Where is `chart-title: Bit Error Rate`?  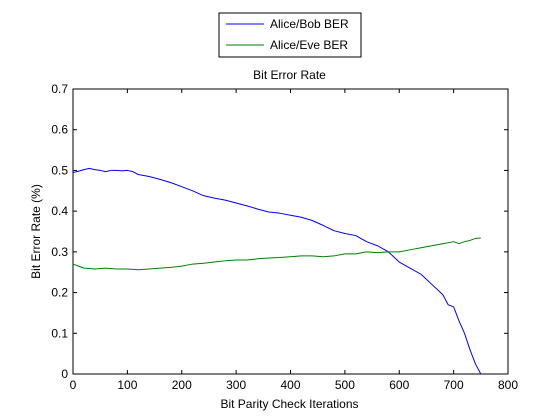 chart-title: Bit Error Rate is located at coordinates (289, 75).